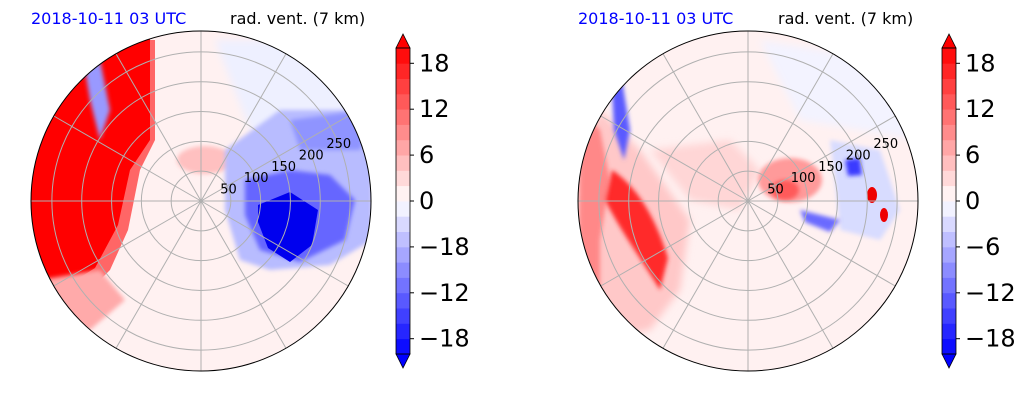  I want to click on colorbar-tick-label: −6, so click(982, 247).